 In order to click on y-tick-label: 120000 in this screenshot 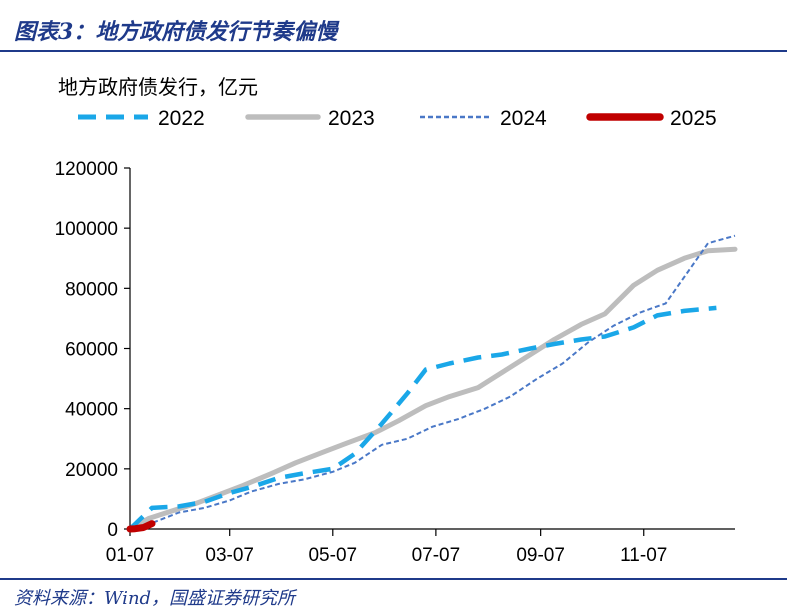, I will do `click(86, 169)`.